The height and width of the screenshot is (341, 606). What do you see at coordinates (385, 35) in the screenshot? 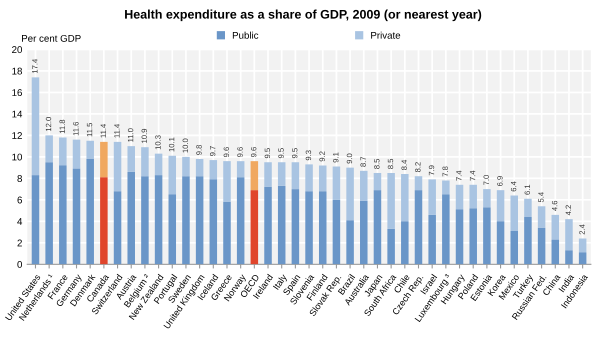
I see `legend-label: Private` at bounding box center [385, 35].